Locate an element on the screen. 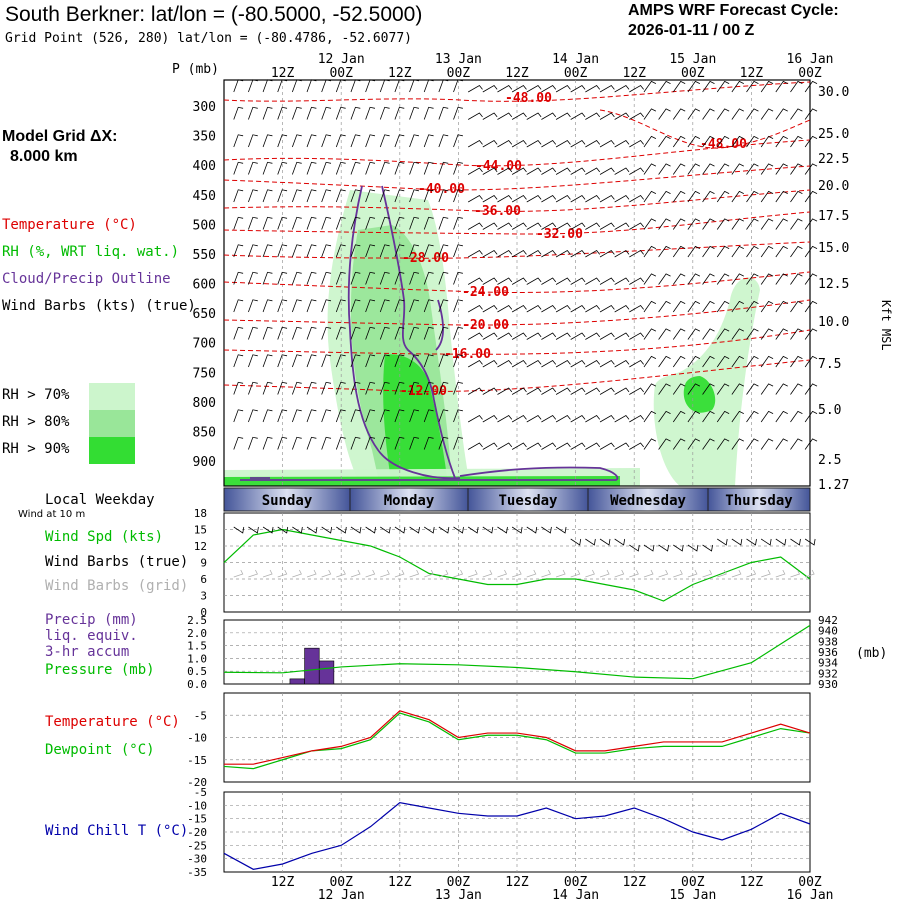  weekday-label-4: Thursday is located at coordinates (759, 501).